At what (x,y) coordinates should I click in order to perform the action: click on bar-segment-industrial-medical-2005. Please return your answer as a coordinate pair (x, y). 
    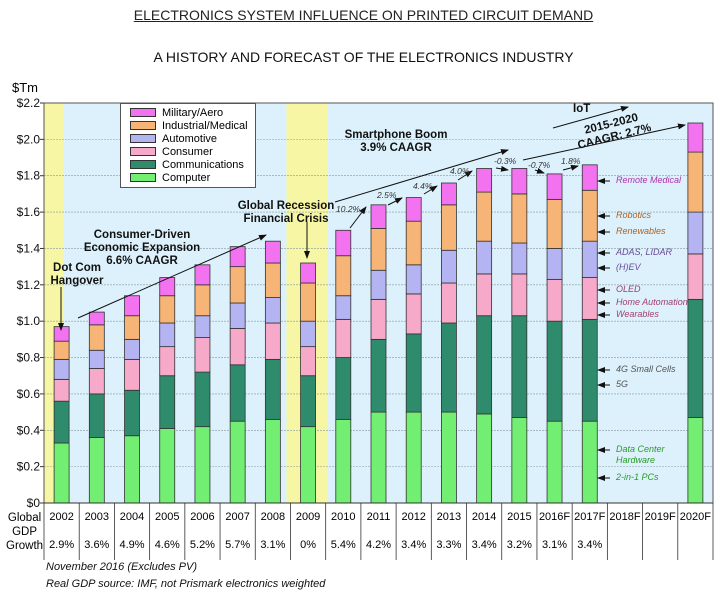
    Looking at the image, I should click on (167, 309).